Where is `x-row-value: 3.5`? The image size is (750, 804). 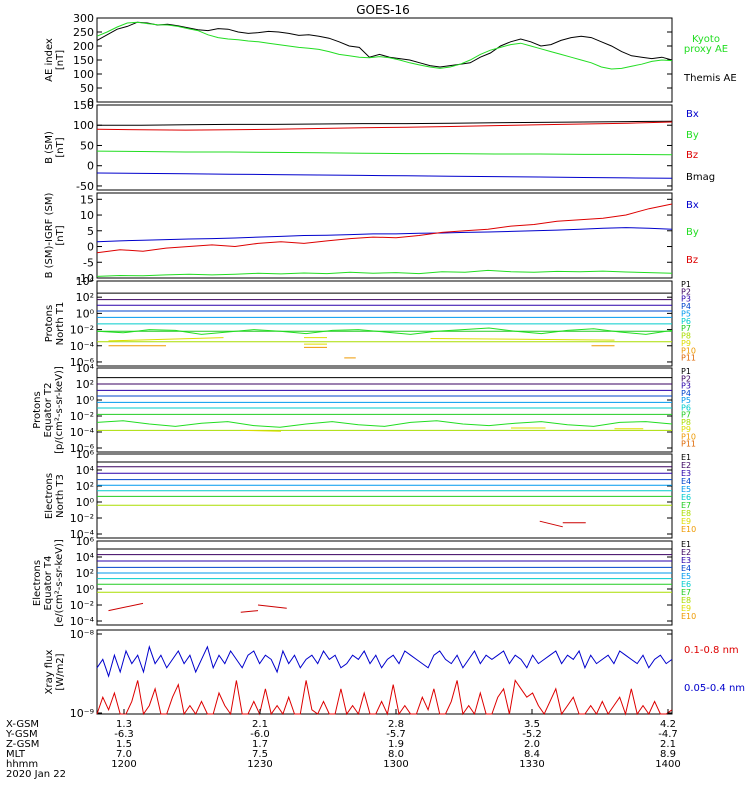 x-row-value: 3.5 is located at coordinates (532, 724).